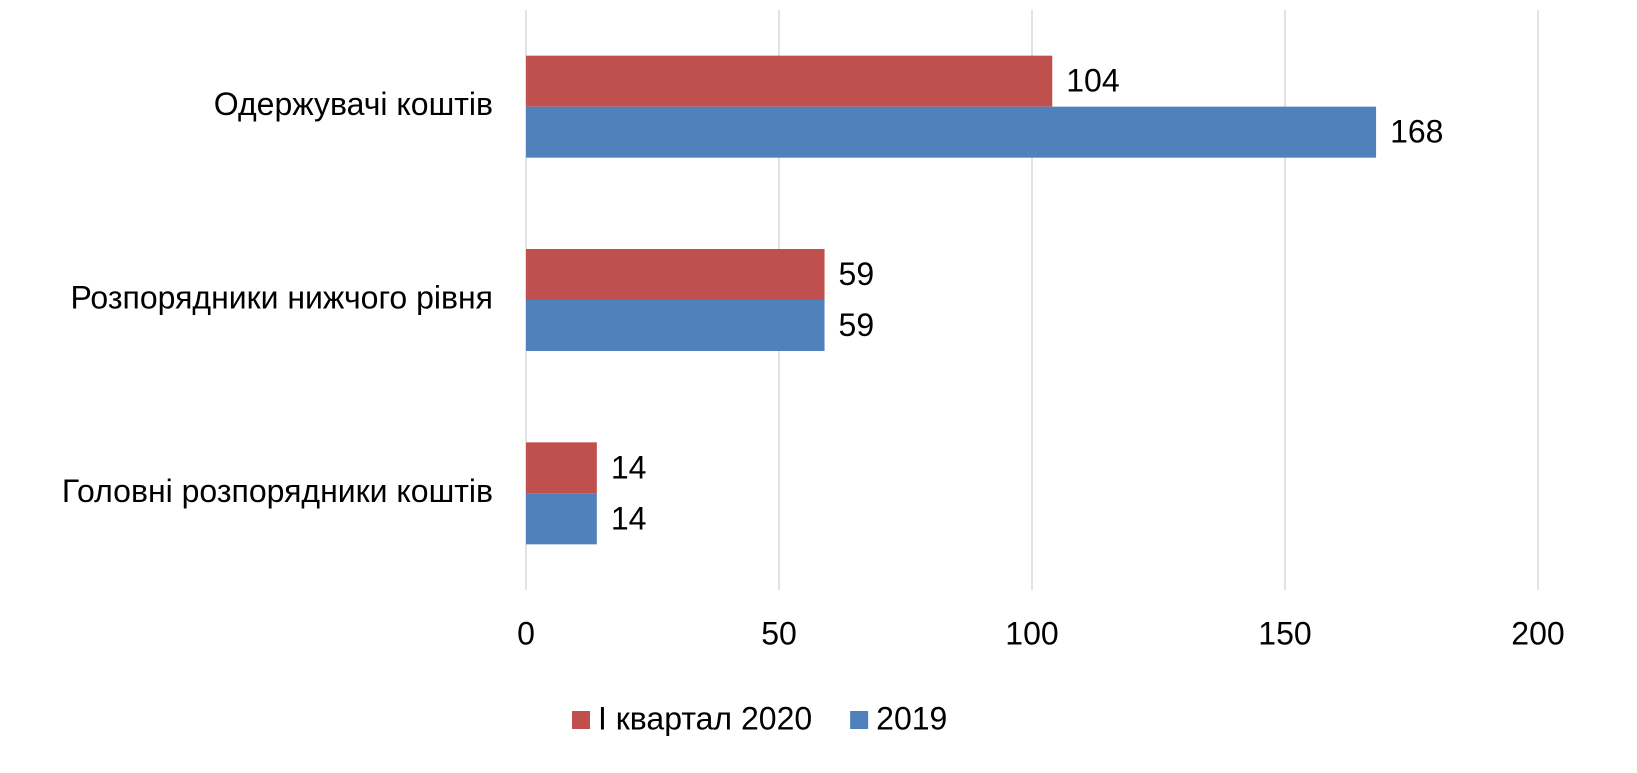  What do you see at coordinates (1416, 132) in the screenshot?
I see `data-label: 168` at bounding box center [1416, 132].